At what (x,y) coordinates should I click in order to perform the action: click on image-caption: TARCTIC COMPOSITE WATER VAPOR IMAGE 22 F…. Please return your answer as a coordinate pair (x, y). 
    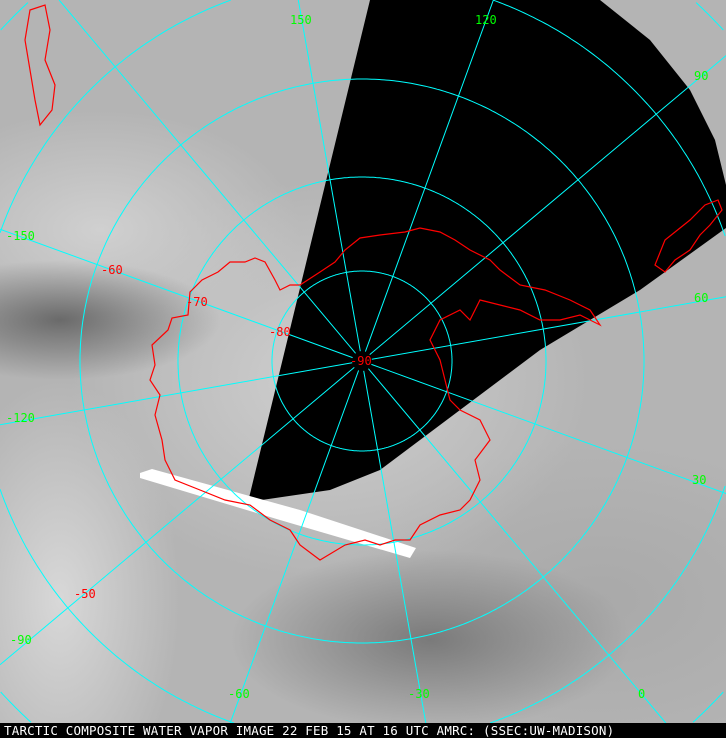
    Looking at the image, I should click on (363, 730).